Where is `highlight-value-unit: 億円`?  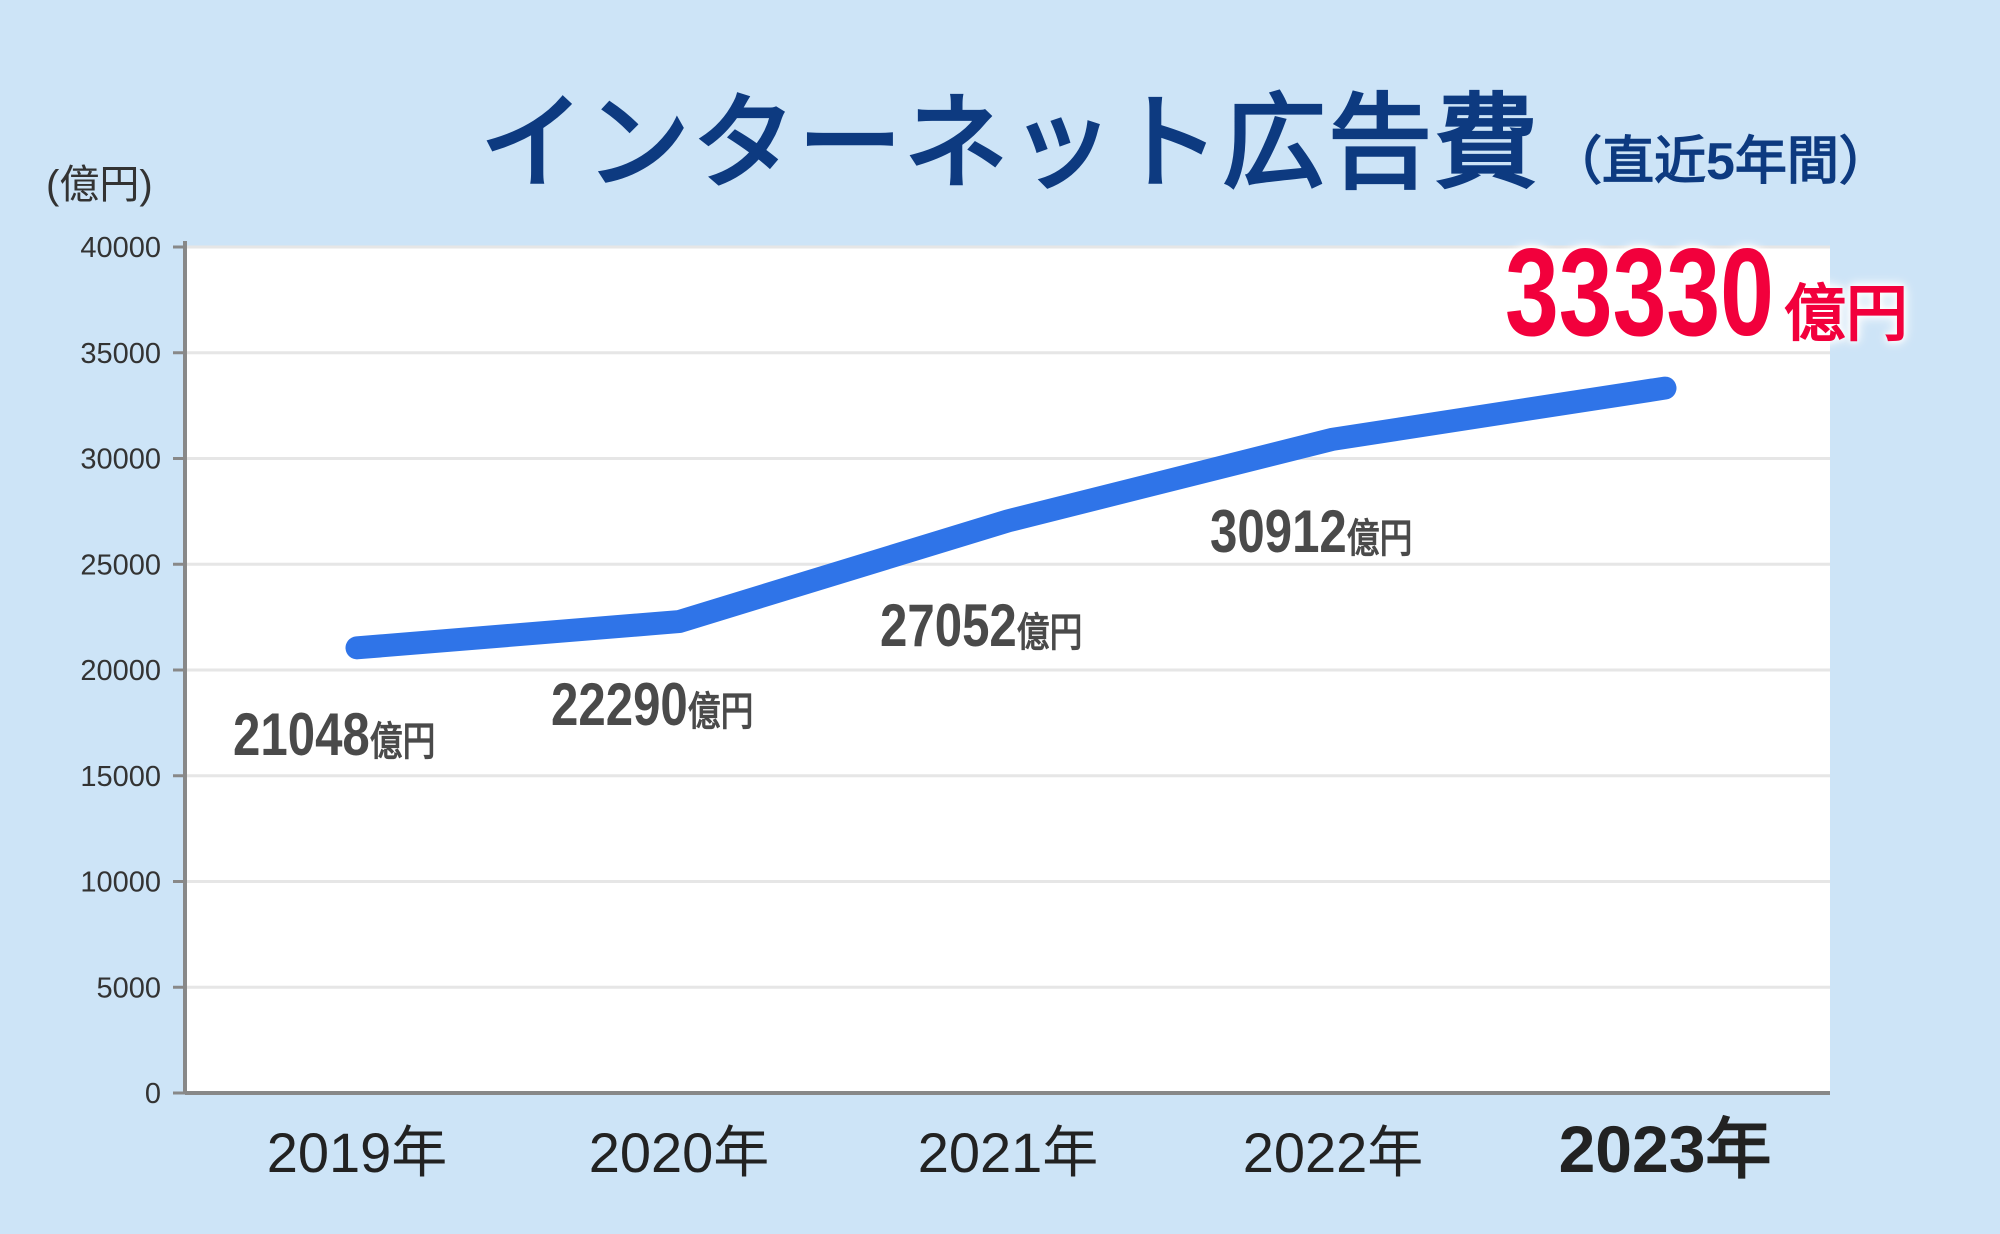
highlight-value-unit: 億円 is located at coordinates (1845, 314).